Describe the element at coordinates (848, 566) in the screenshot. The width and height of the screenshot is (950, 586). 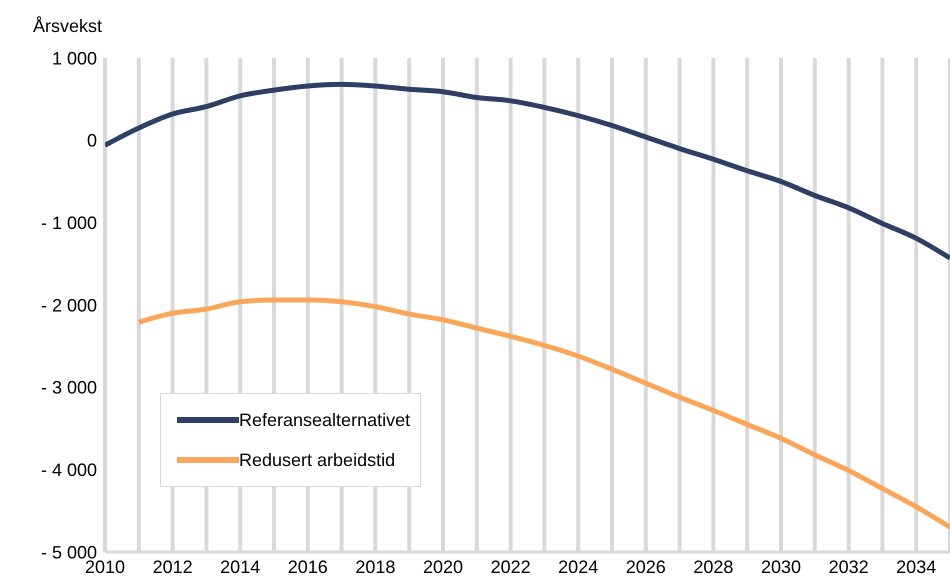
I see `x-tick-label: 2032` at that location.